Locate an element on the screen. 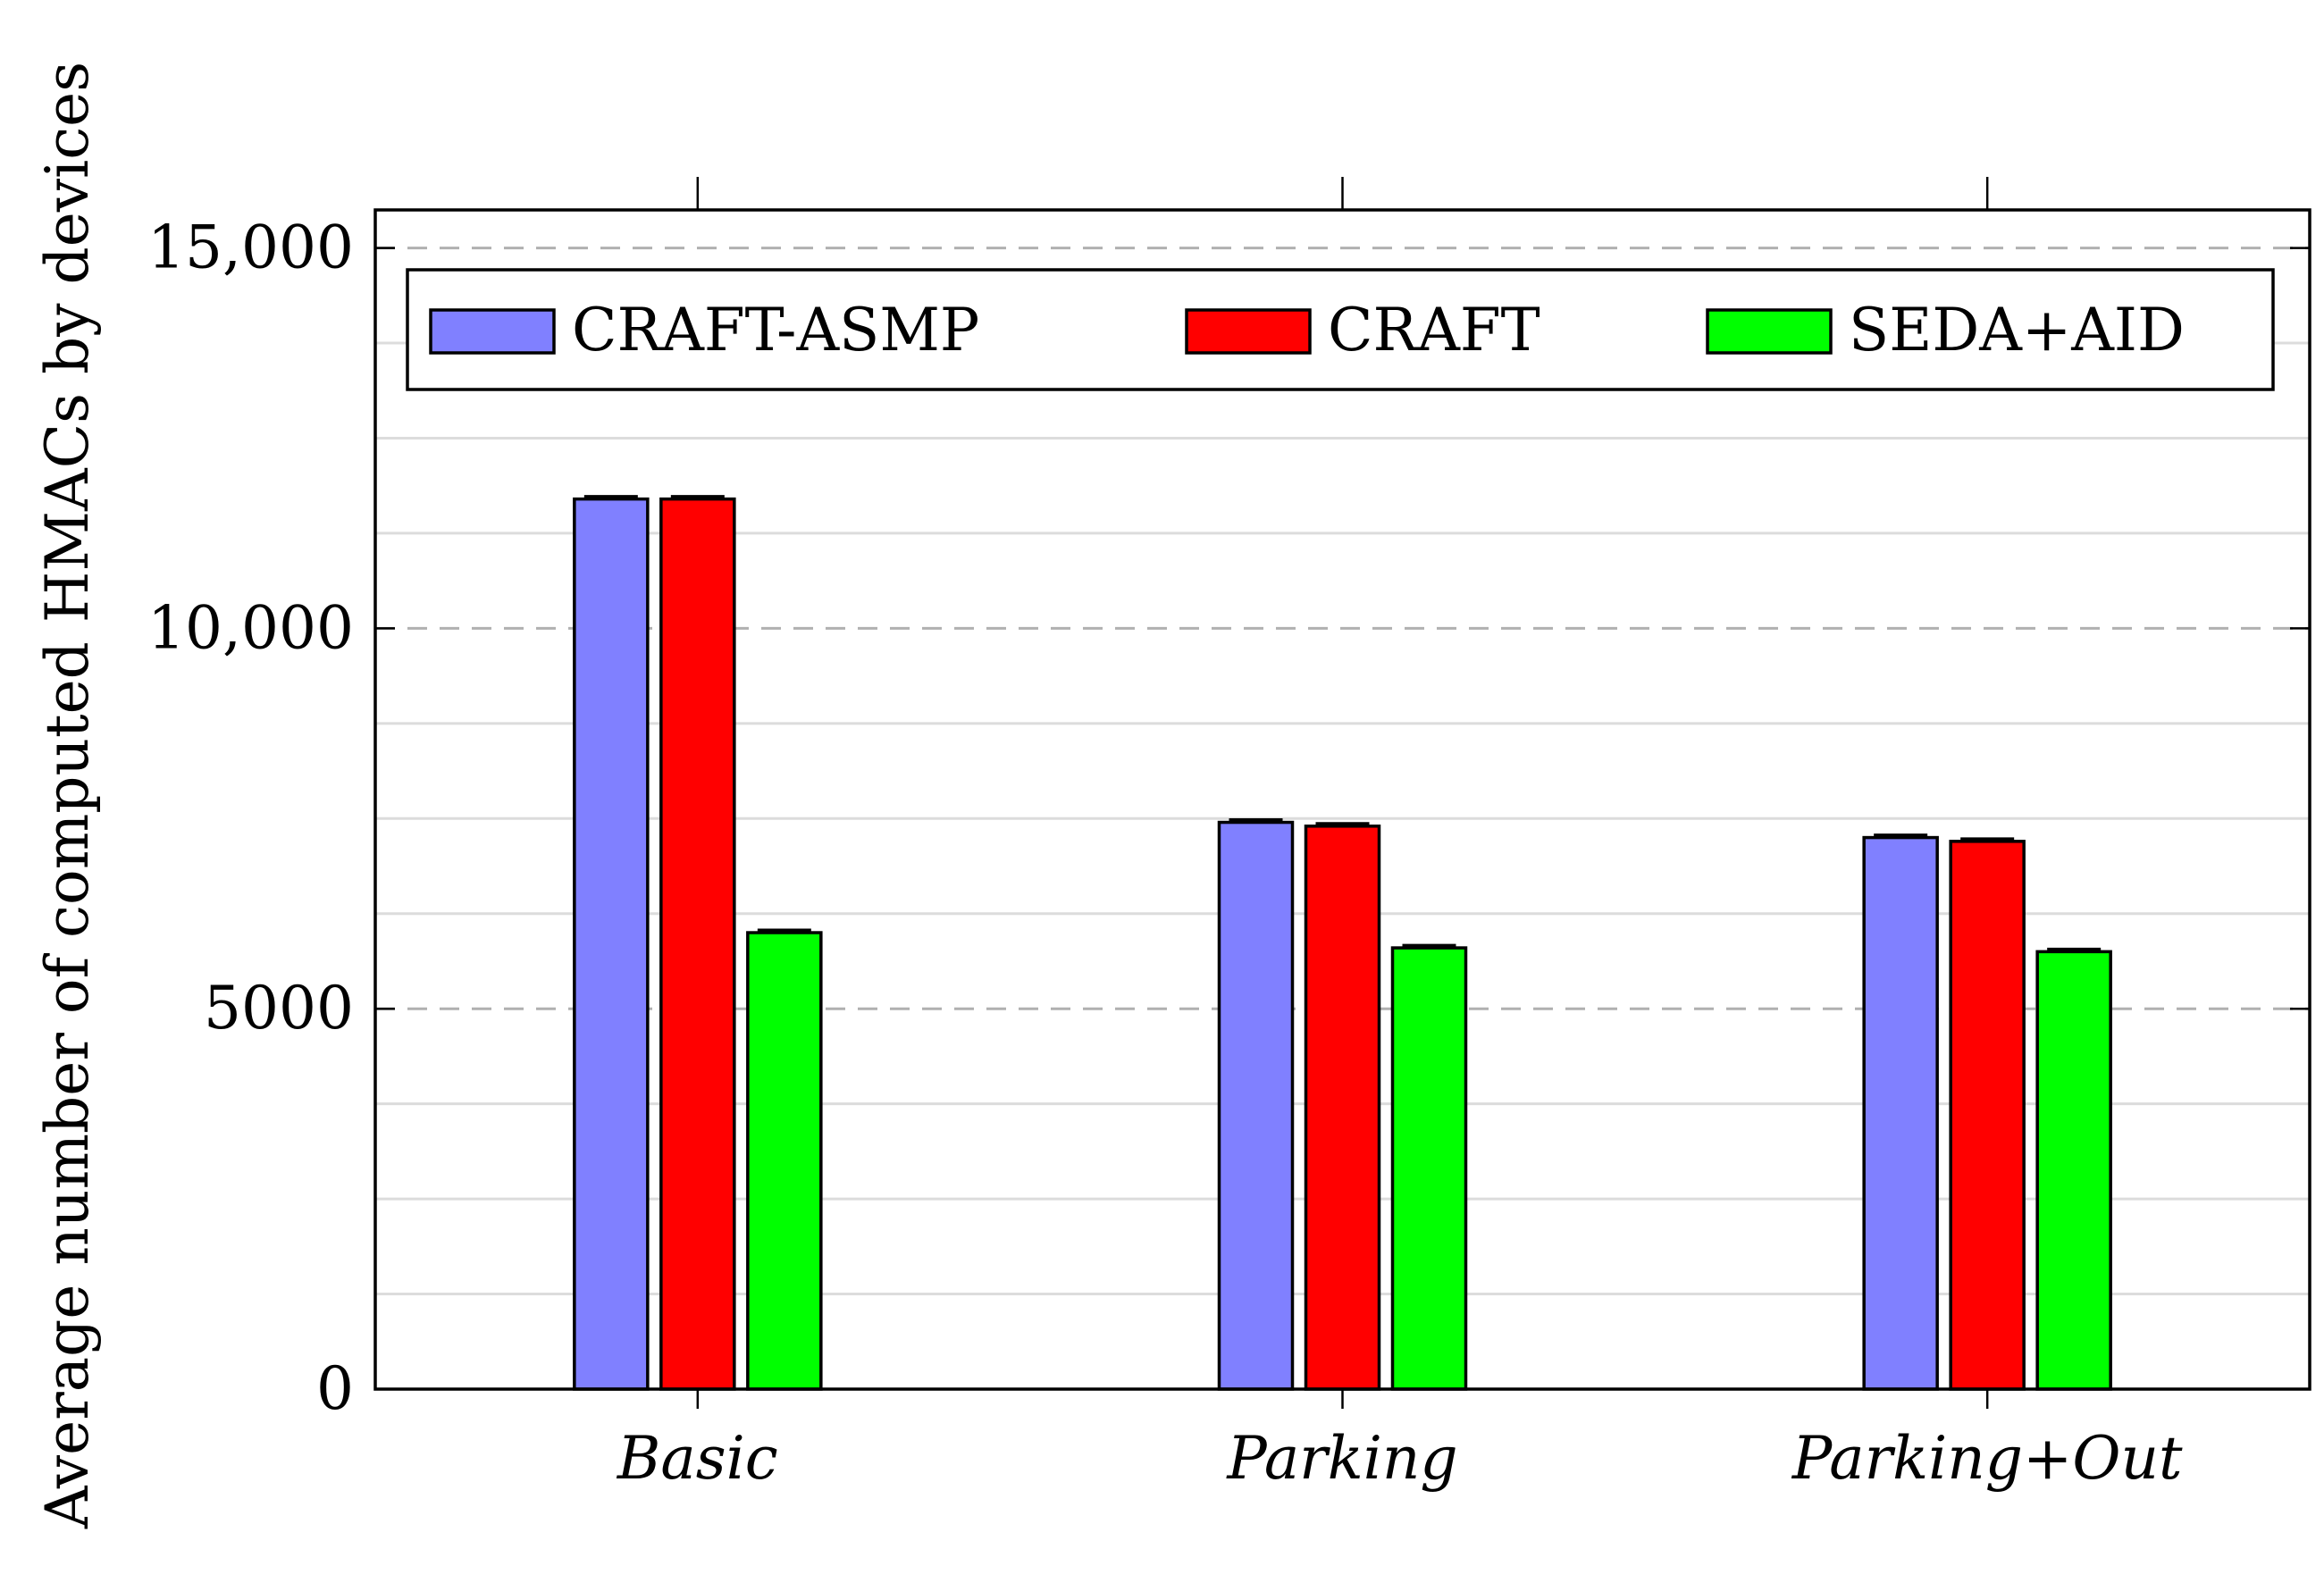 The height and width of the screenshot is (1591, 2324). y-tick-label: 0 is located at coordinates (335, 1388).